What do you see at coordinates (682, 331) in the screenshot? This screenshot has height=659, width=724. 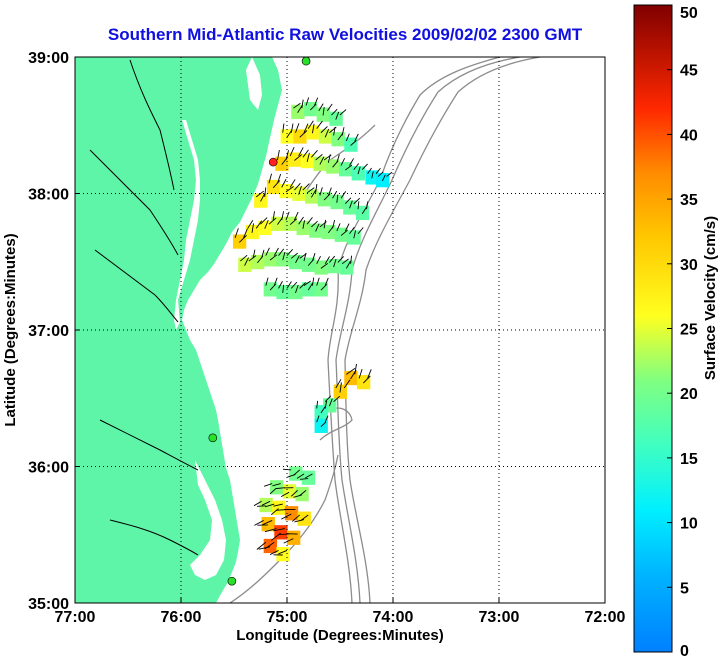 I see `colorbar-ticks: 0 5 10 15 20 25 30 35 40 45 50` at bounding box center [682, 331].